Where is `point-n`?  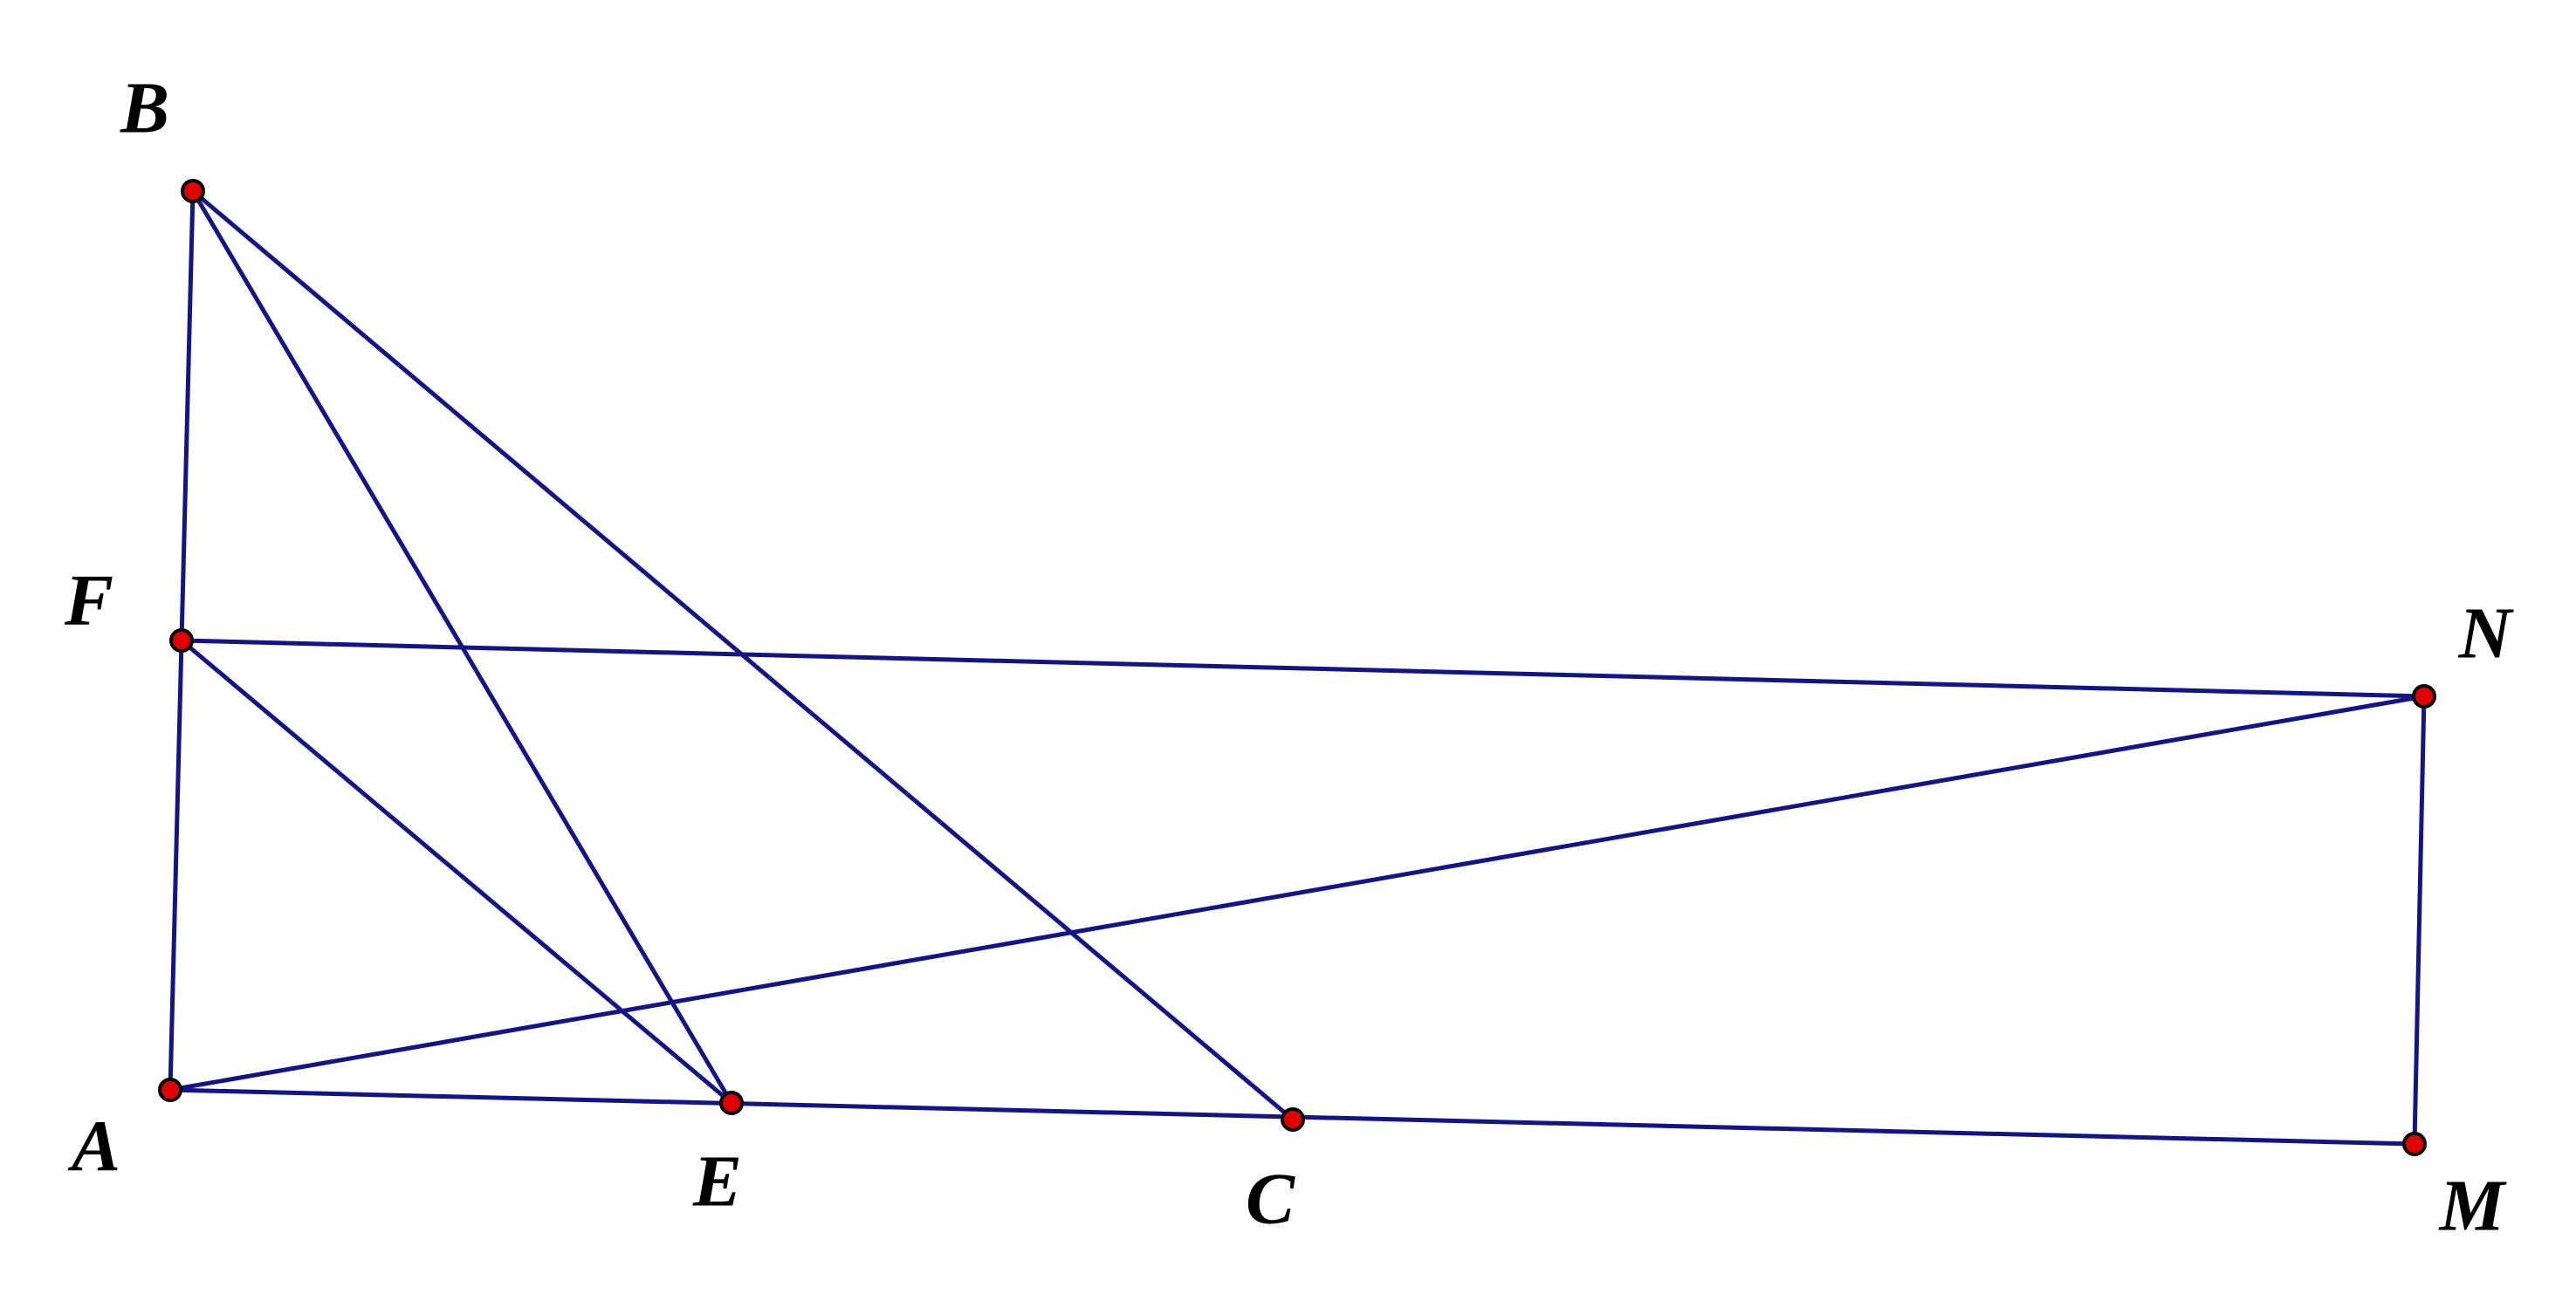
point-n is located at coordinates (2424, 696).